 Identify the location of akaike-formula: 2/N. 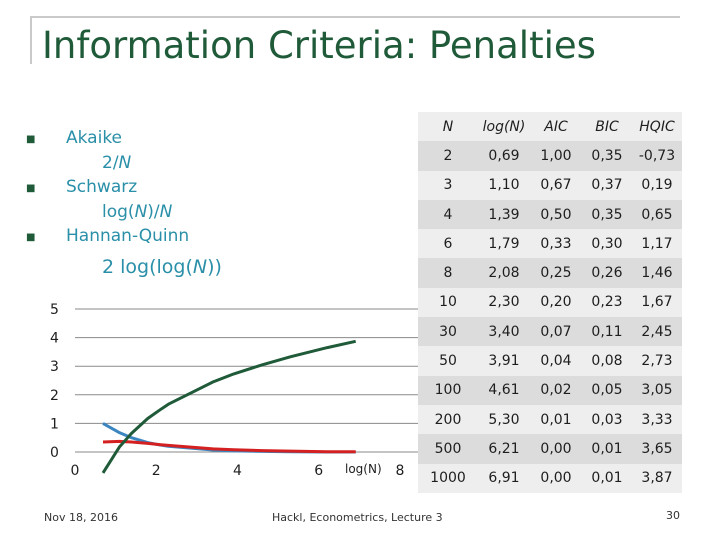
(117, 163).